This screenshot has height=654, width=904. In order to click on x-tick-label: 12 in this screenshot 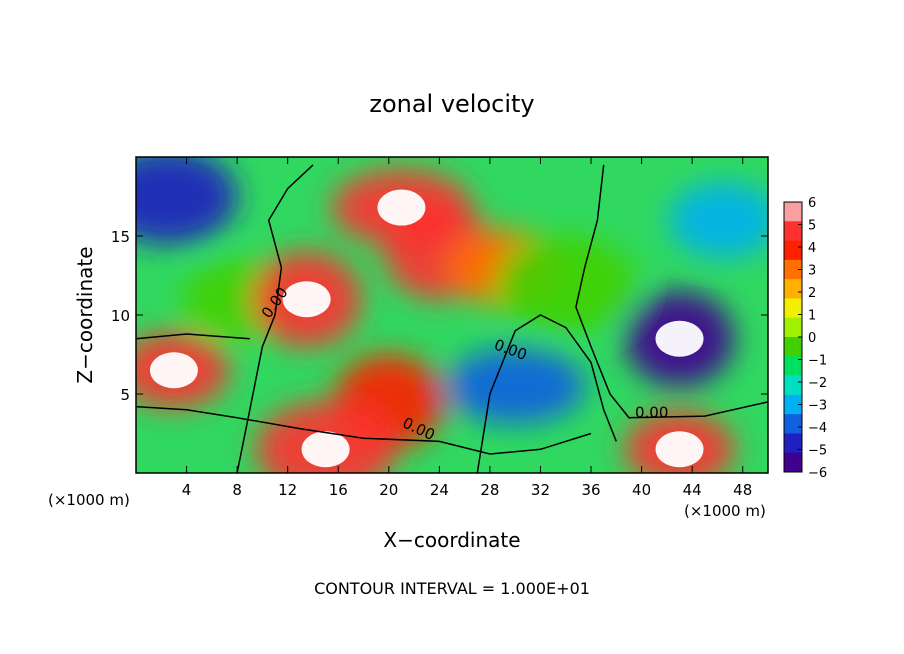, I will do `click(287, 490)`.